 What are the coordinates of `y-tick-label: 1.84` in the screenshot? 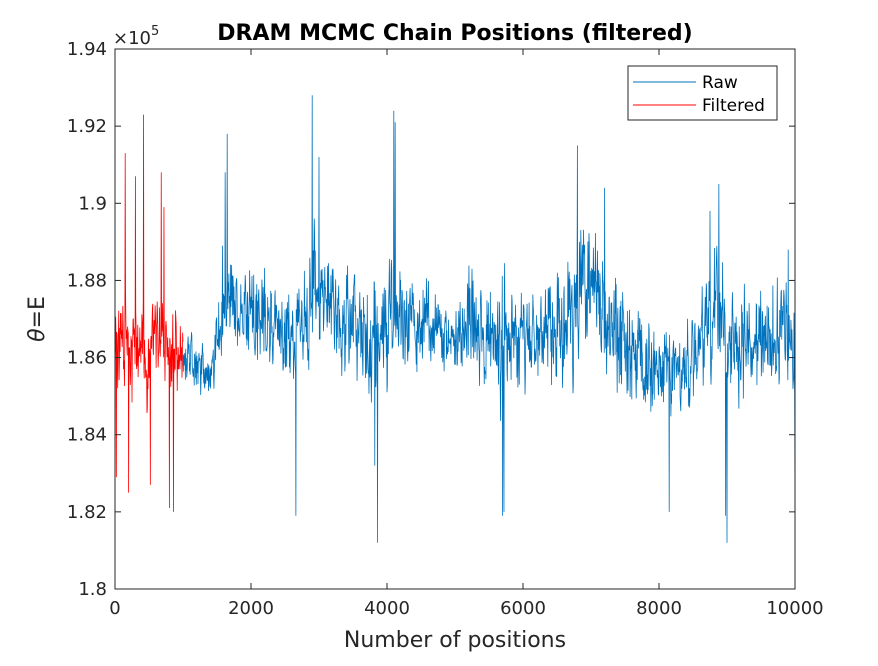 It's located at (87, 435).